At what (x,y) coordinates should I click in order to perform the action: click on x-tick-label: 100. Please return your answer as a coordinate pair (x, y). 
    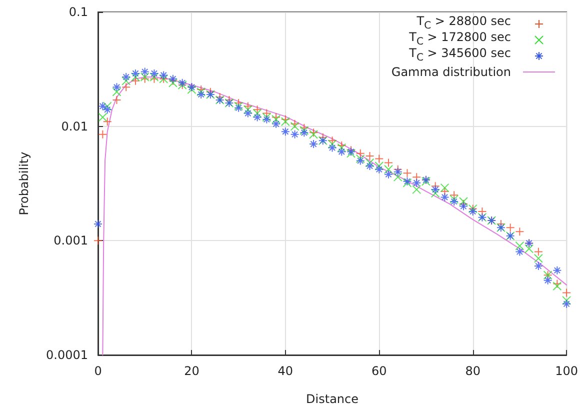
    Looking at the image, I should click on (566, 371).